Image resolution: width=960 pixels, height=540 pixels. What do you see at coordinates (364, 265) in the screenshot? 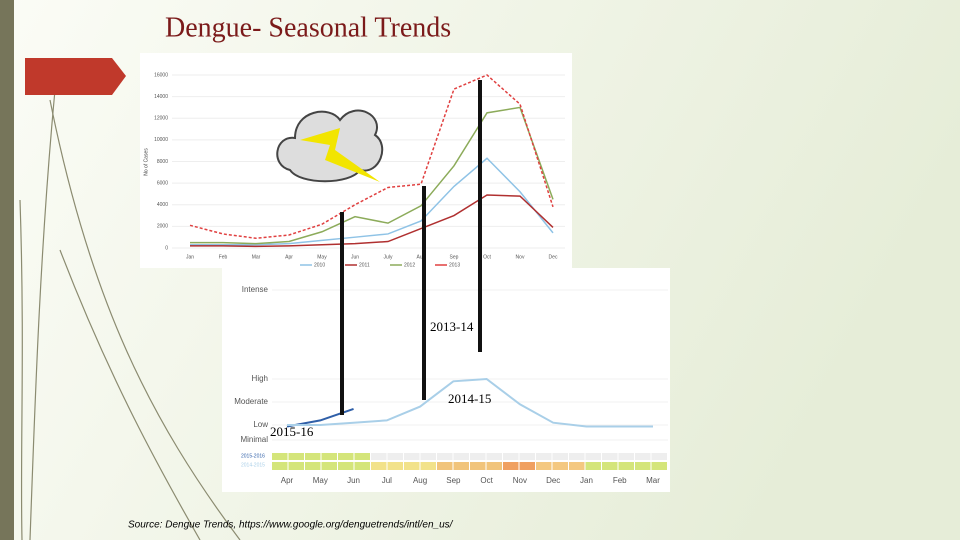
I see `legend-label: 2011` at bounding box center [364, 265].